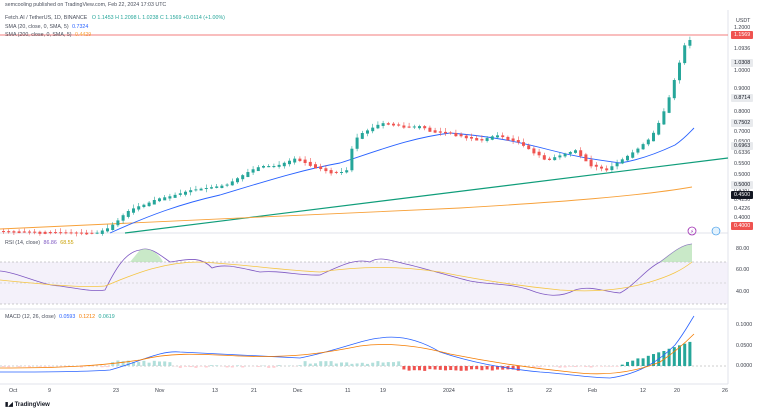  What do you see at coordinates (254, 391) in the screenshot?
I see `time-axis-label: 21` at bounding box center [254, 391].